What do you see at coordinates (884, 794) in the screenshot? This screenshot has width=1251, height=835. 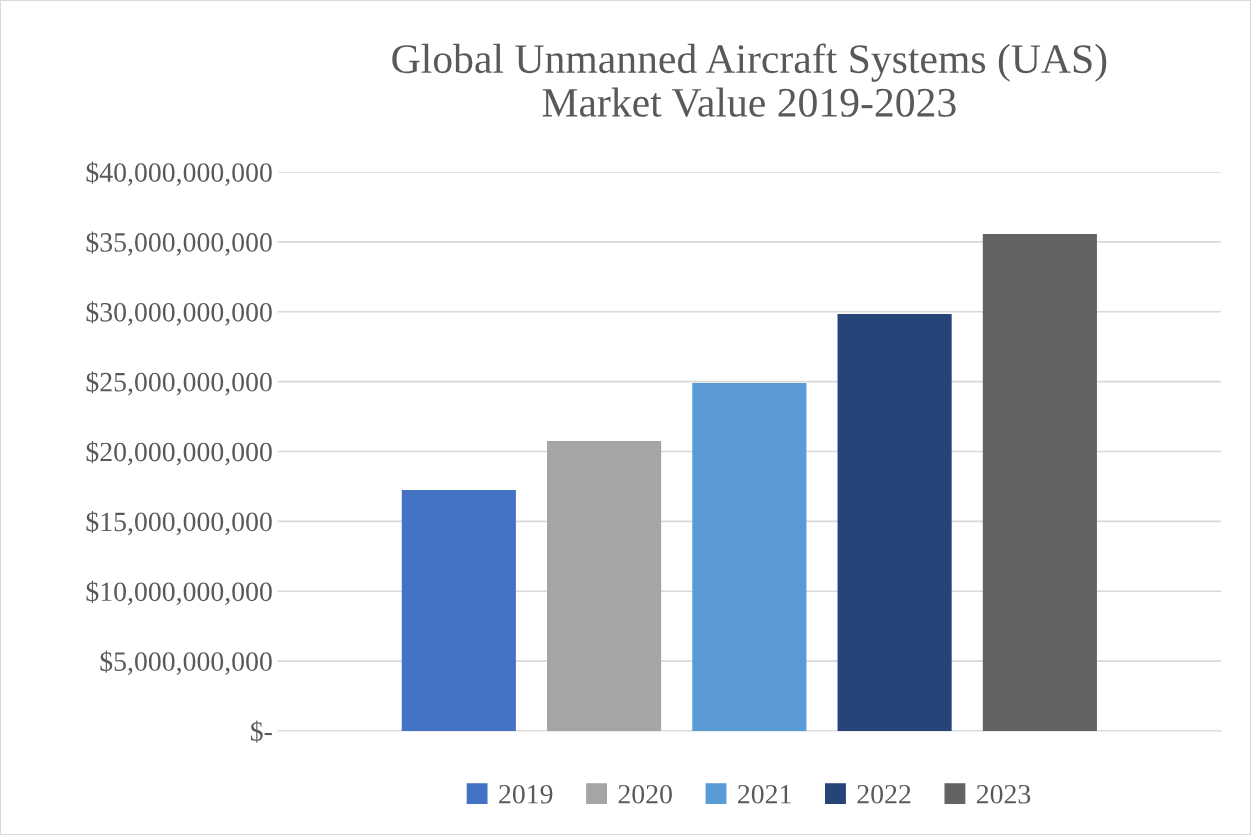 I see `legend-label: 2022` at bounding box center [884, 794].